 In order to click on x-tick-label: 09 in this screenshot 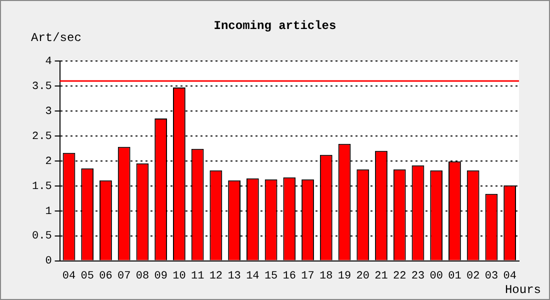, I will do `click(161, 276)`.